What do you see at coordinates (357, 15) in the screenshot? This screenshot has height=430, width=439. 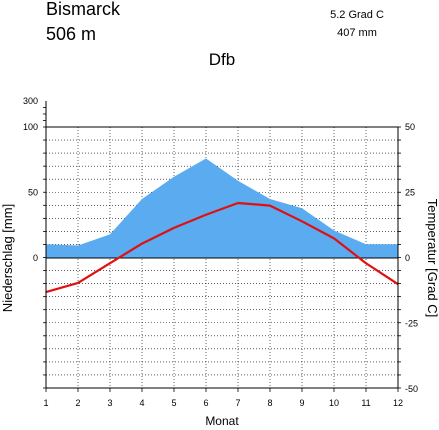 I see `mean-temperature: 5.2 Grad C` at bounding box center [357, 15].